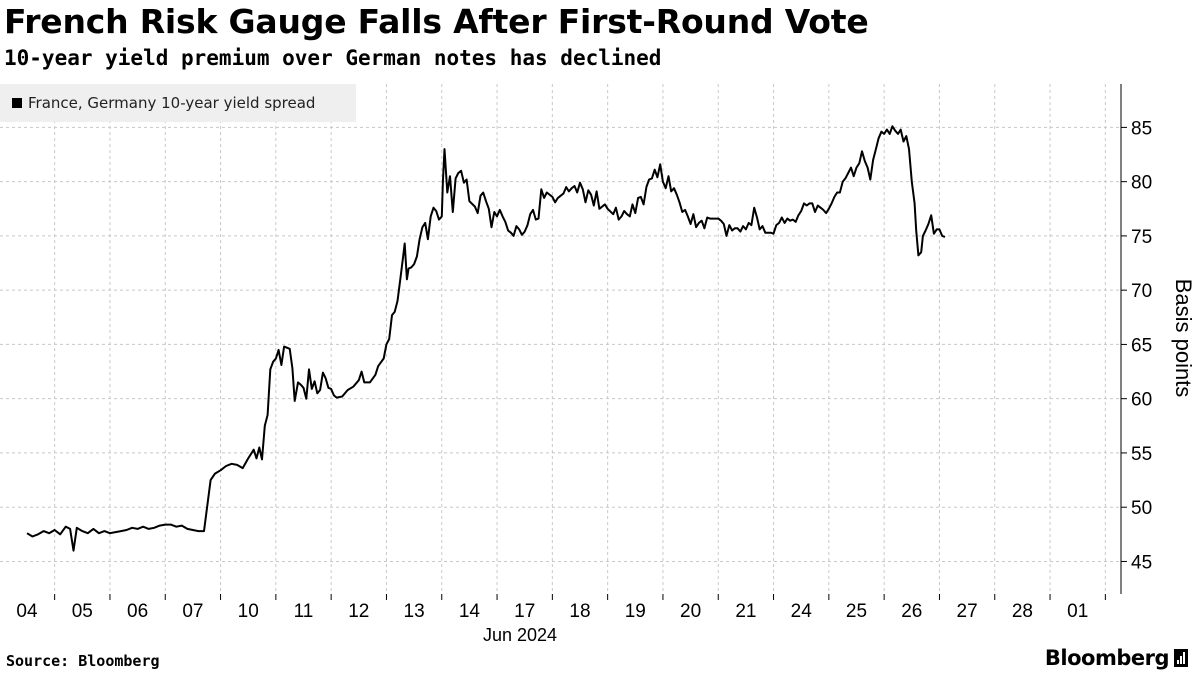  What do you see at coordinates (248, 611) in the screenshot?
I see `x-tick-label: 10` at bounding box center [248, 611].